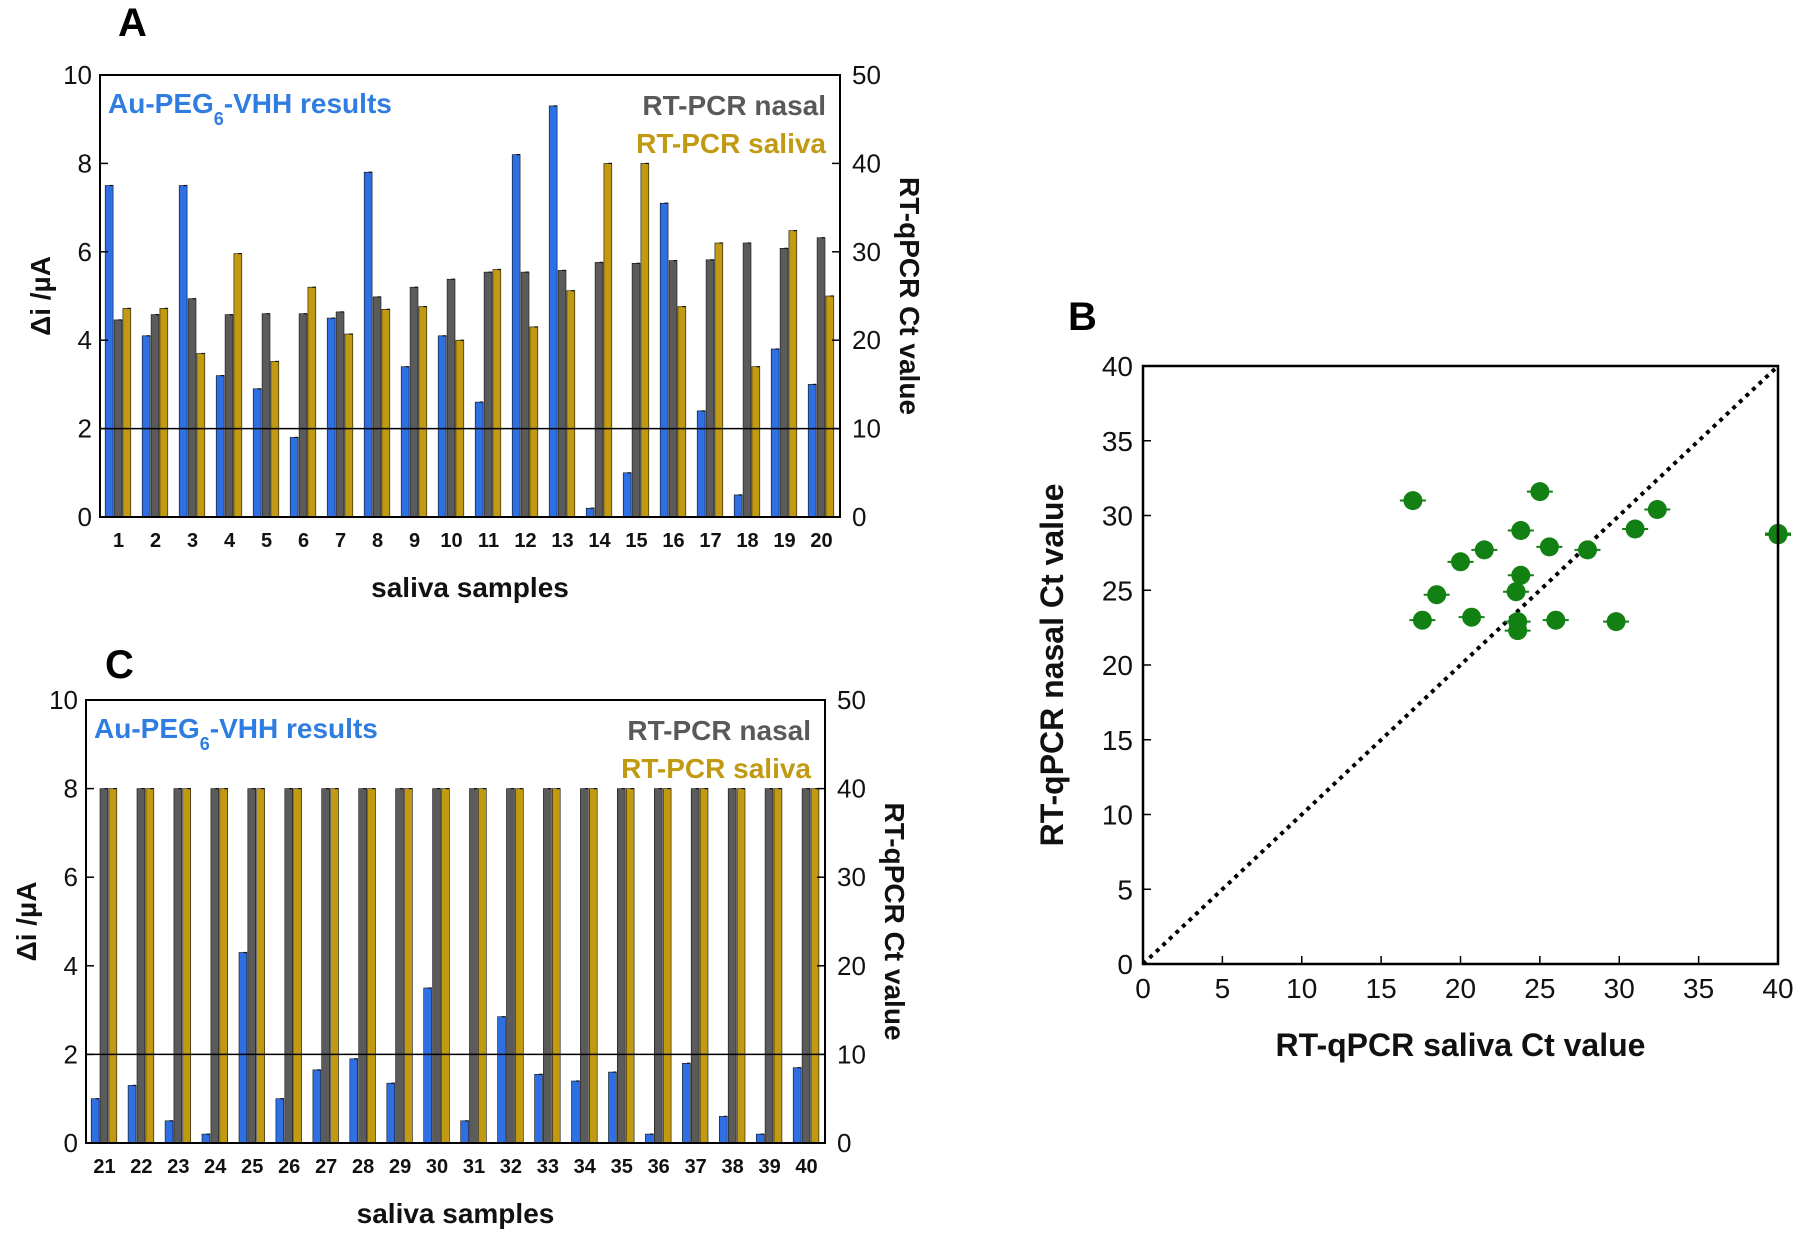 Image resolution: width=1797 pixels, height=1238 pixels. Describe the element at coordinates (1052, 665) in the screenshot. I see `y-axis-label: RT-qPCR nasal Ct value` at that location.